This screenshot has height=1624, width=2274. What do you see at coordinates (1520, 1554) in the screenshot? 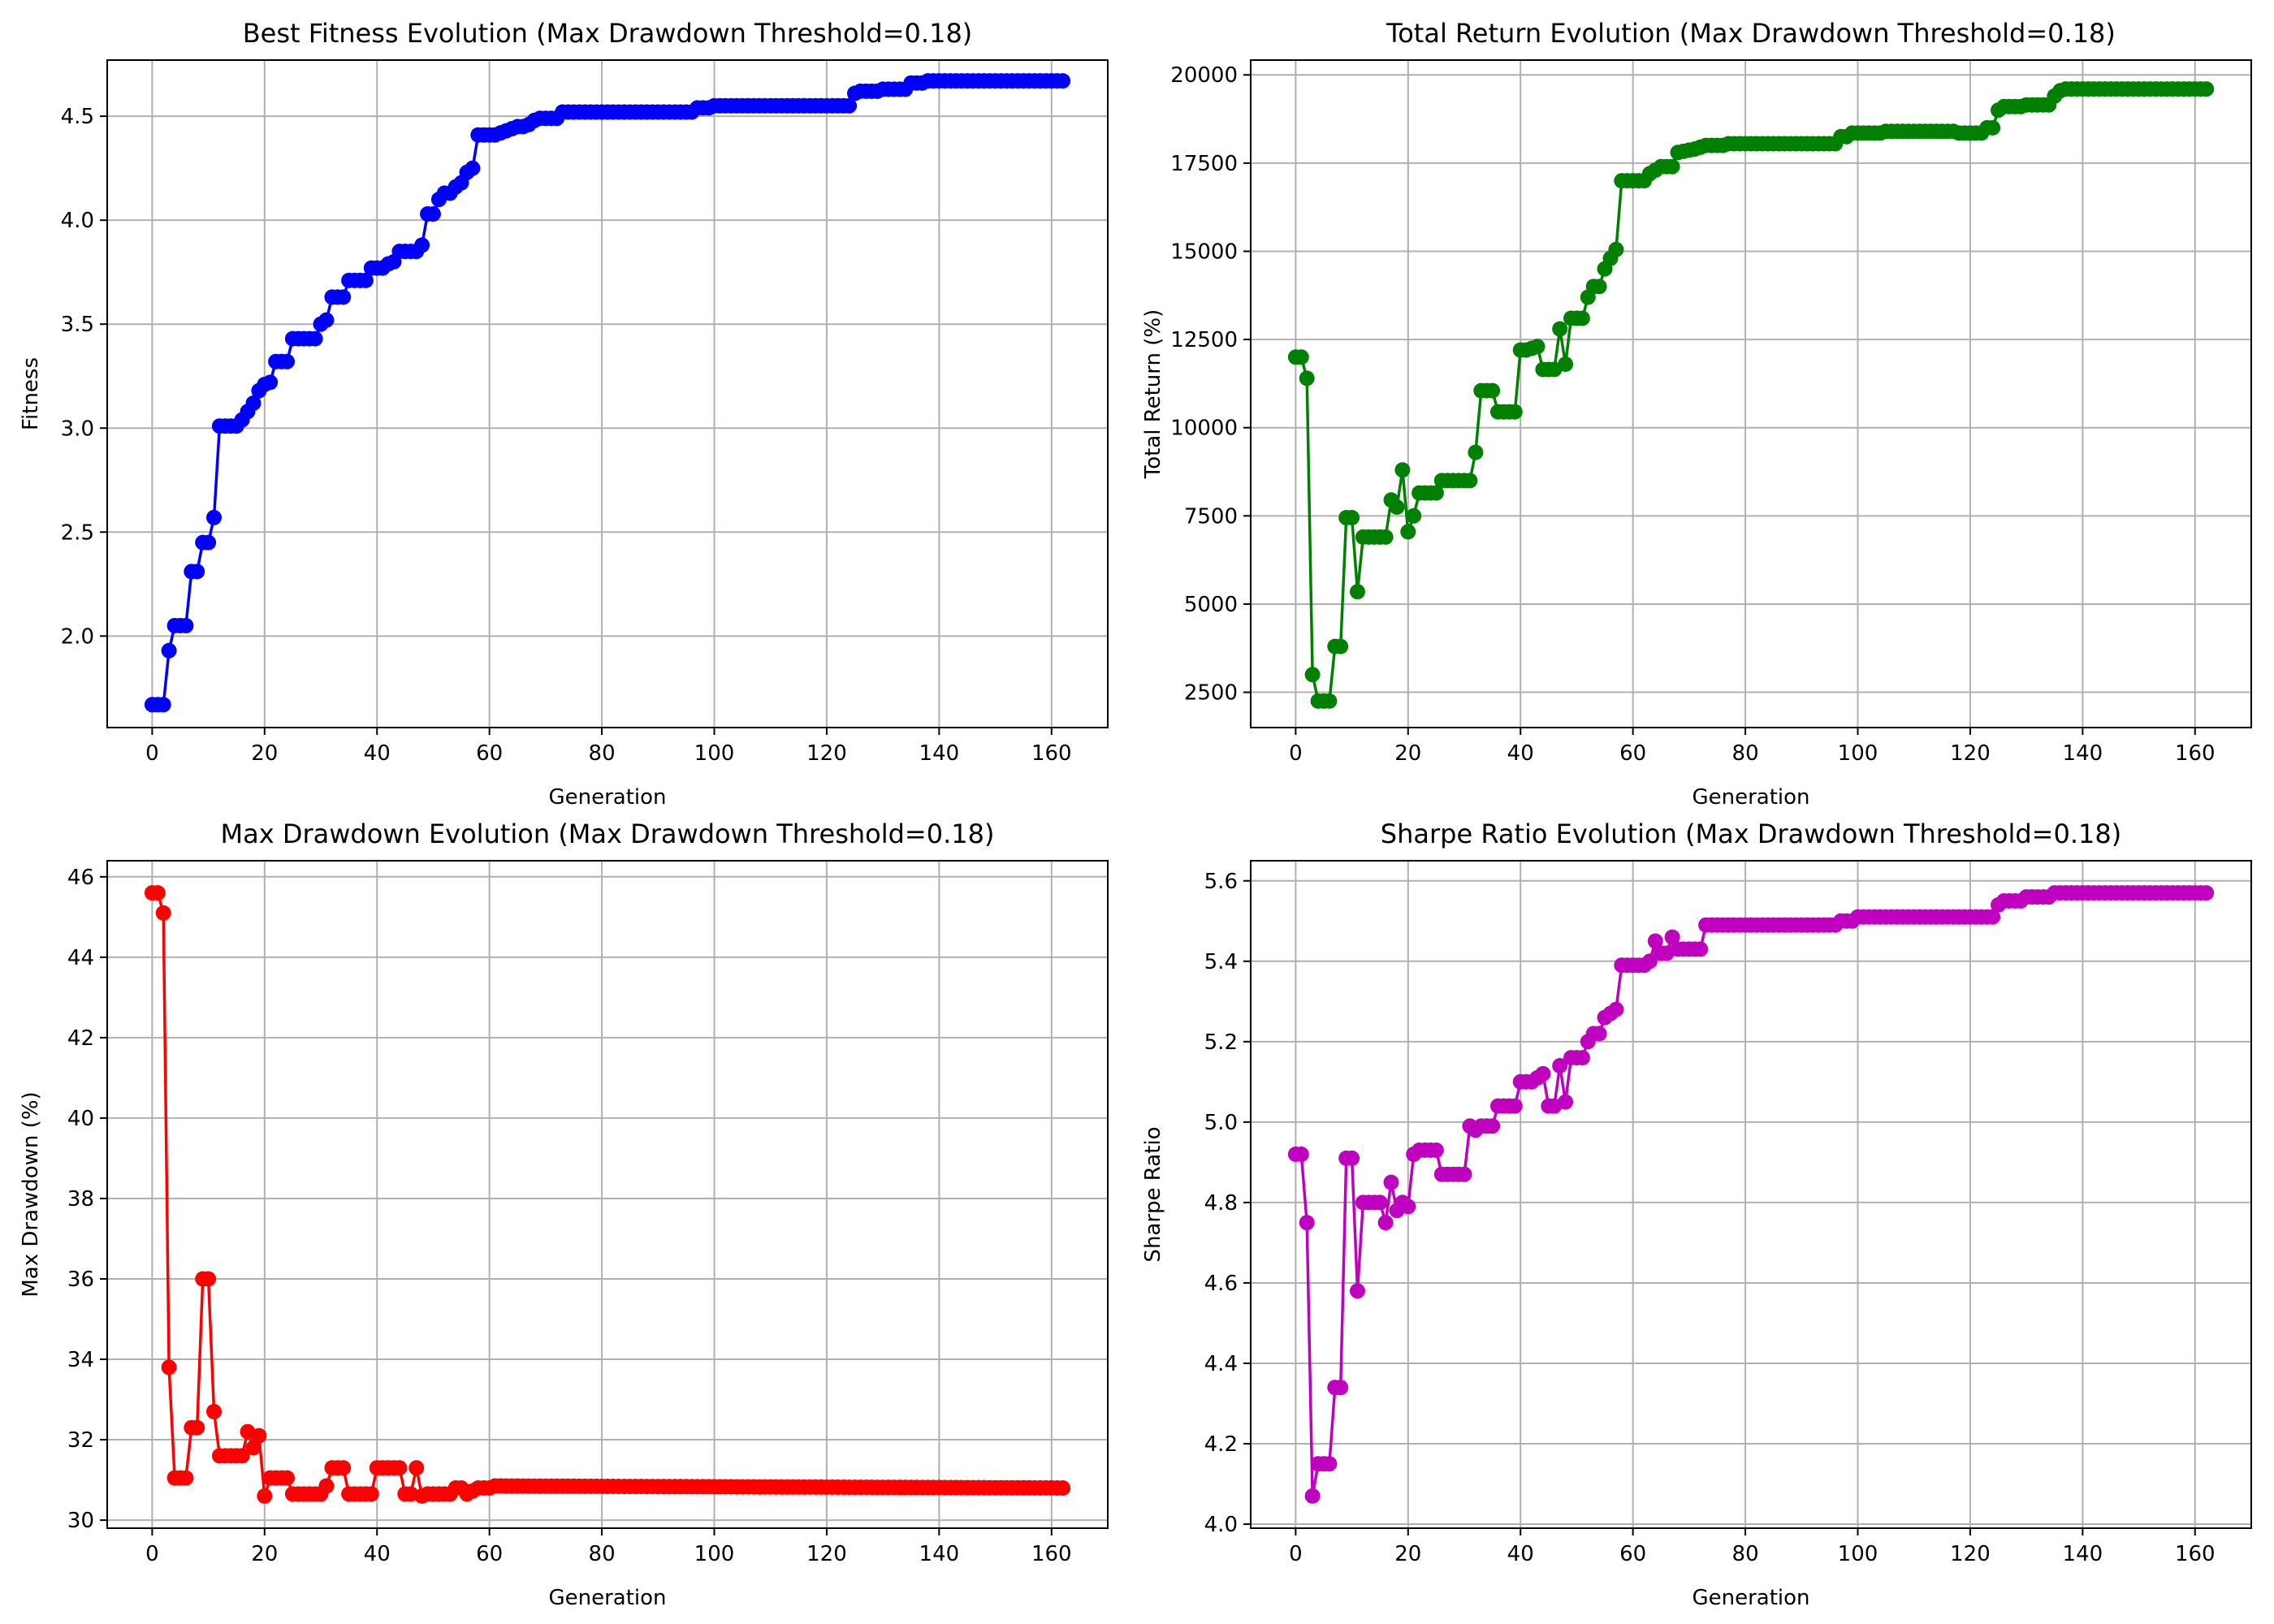
I see `sharpe-ratio-x-tick-label-2: 40` at bounding box center [1520, 1554].